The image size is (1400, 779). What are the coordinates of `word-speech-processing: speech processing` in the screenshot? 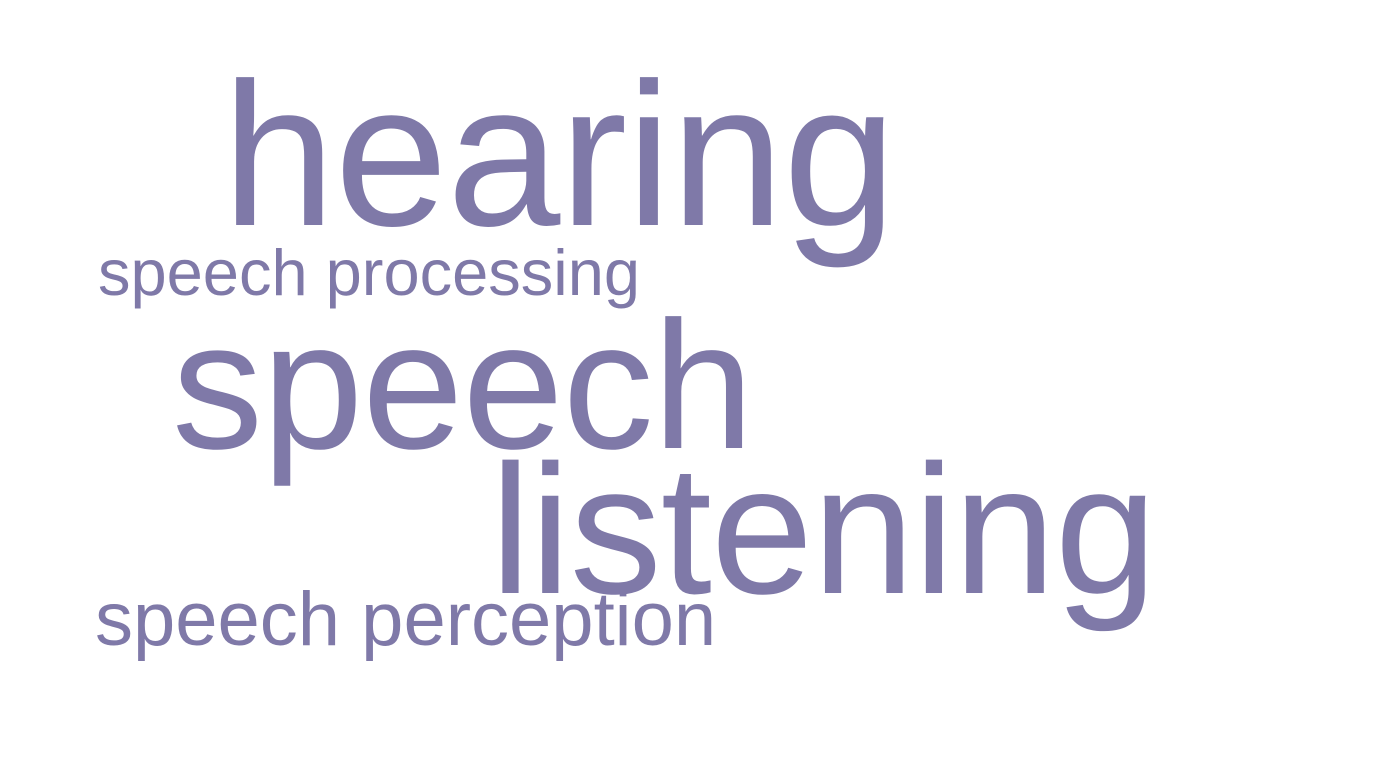 It's located at (369, 272).